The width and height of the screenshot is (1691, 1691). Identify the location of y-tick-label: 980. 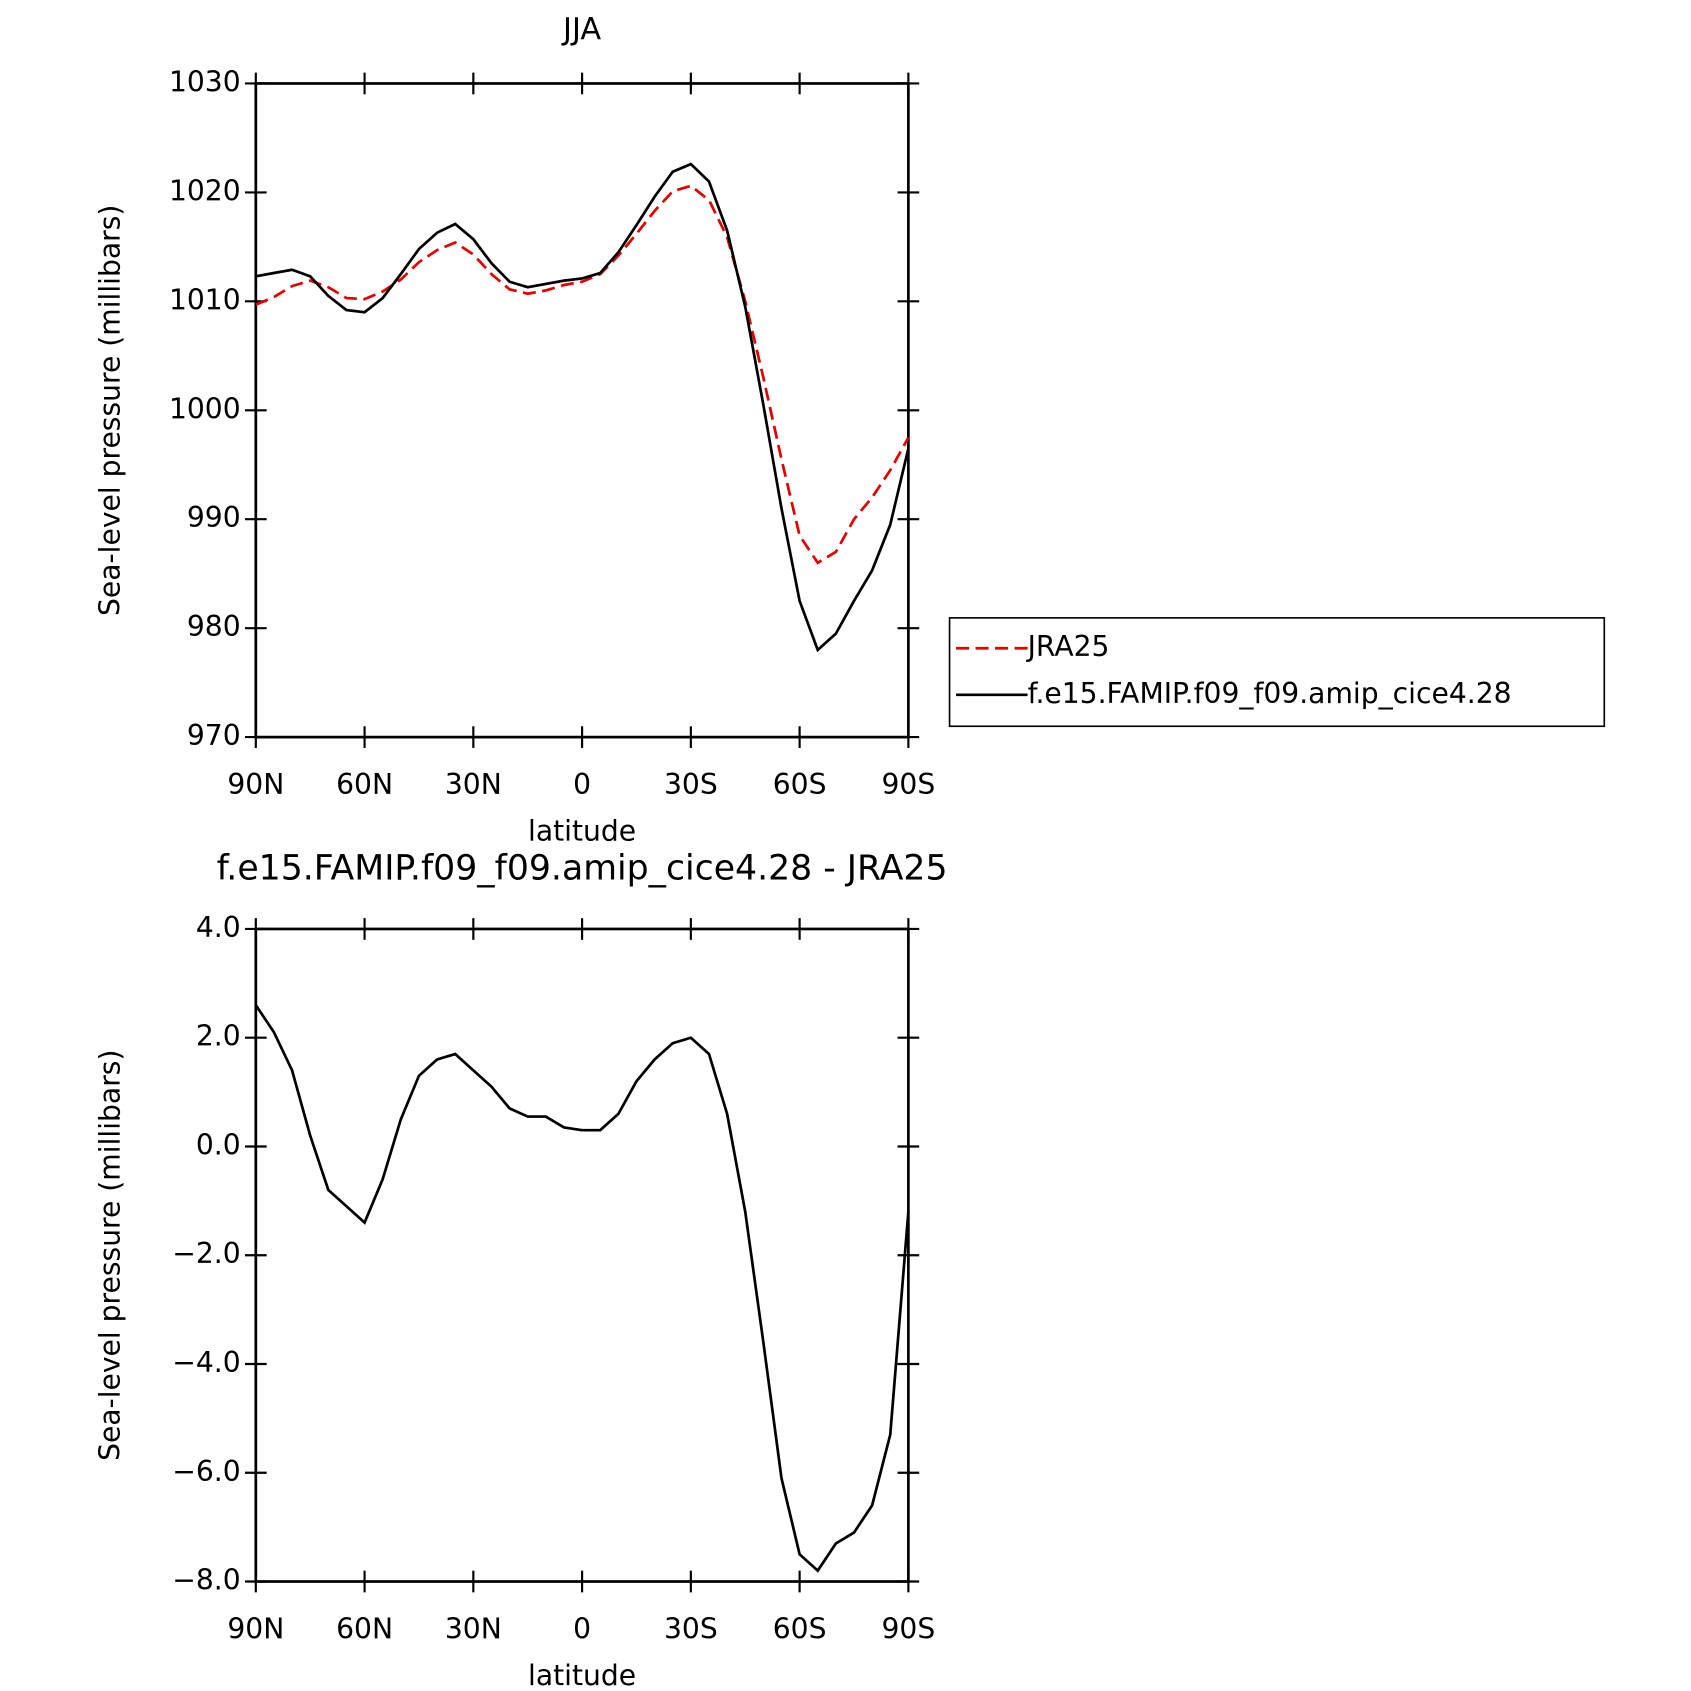
(214, 626).